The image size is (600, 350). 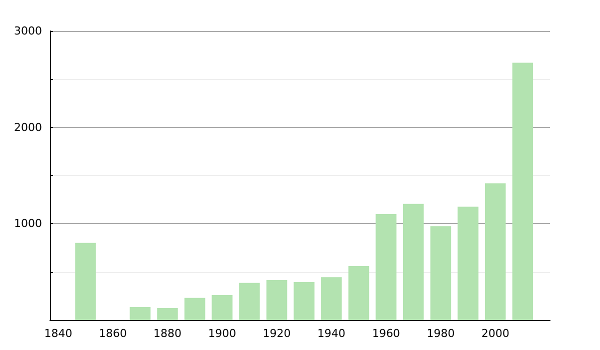 What do you see at coordinates (28, 31) in the screenshot?
I see `y-tick-label: 3000` at bounding box center [28, 31].